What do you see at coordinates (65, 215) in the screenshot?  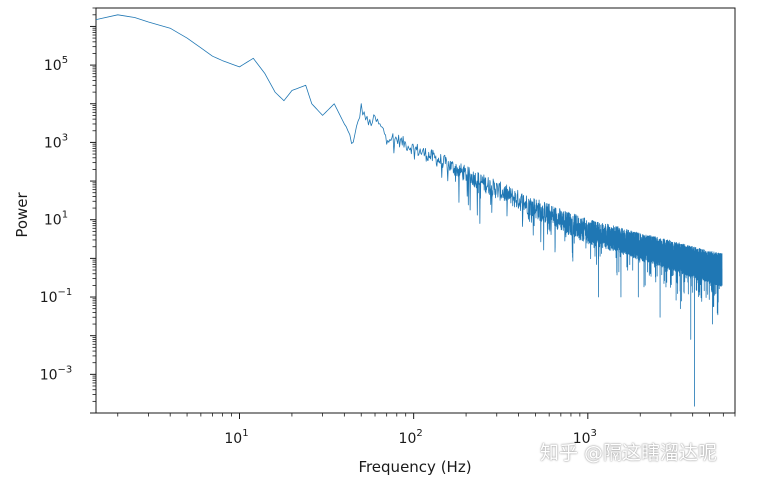 I see `y-tick-label-exponent: 1` at bounding box center [65, 215].